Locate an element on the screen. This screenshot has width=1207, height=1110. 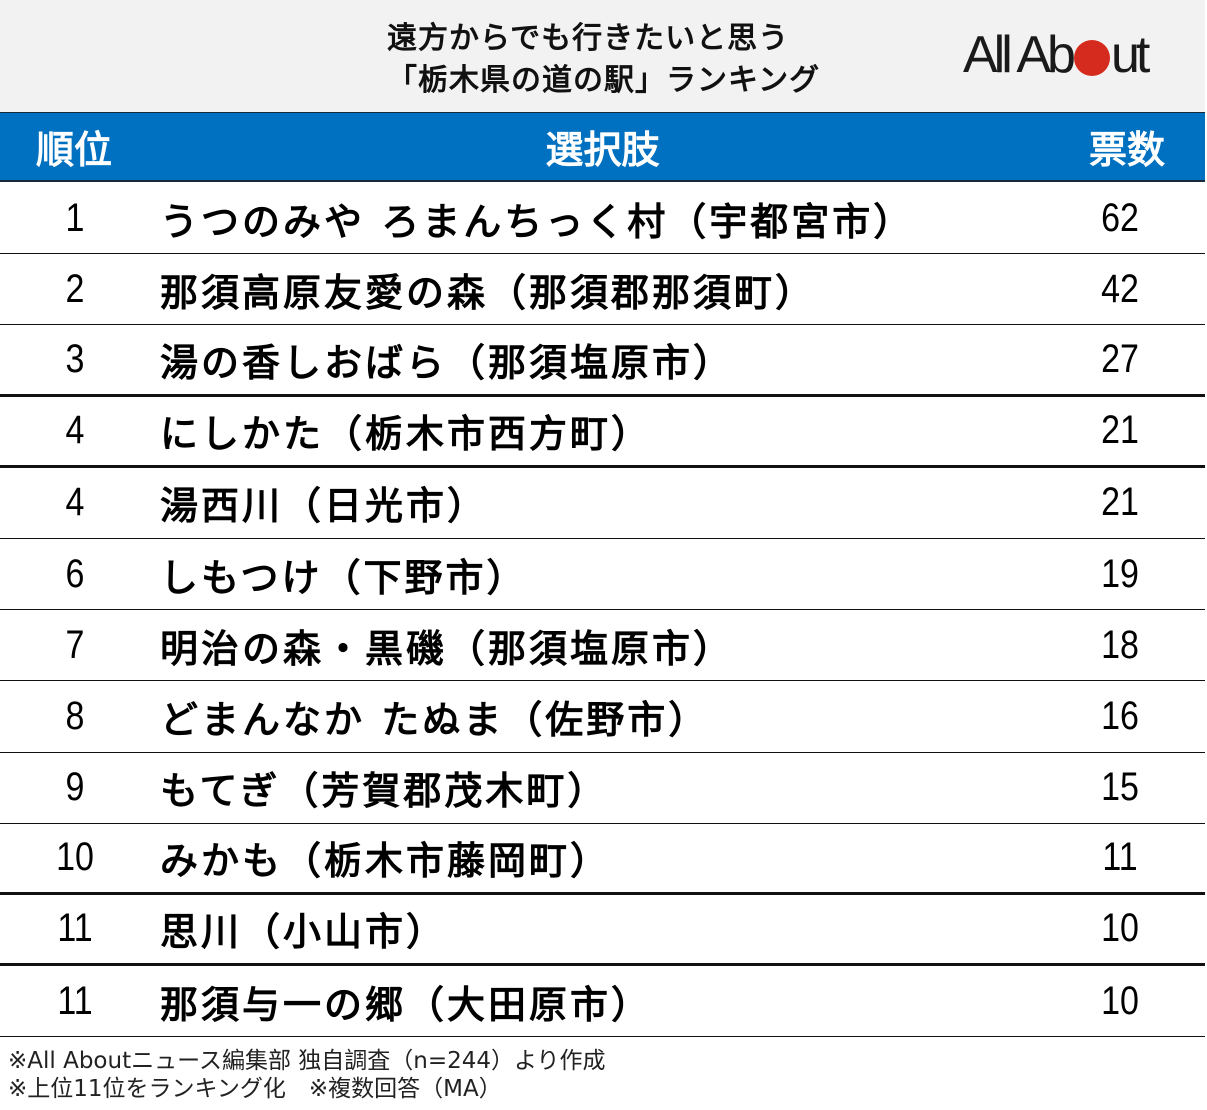
title-area: 遠方からでも行きたいと思う 「栃木県の道の駅」ランキング All Ab ut is located at coordinates (602, 56).